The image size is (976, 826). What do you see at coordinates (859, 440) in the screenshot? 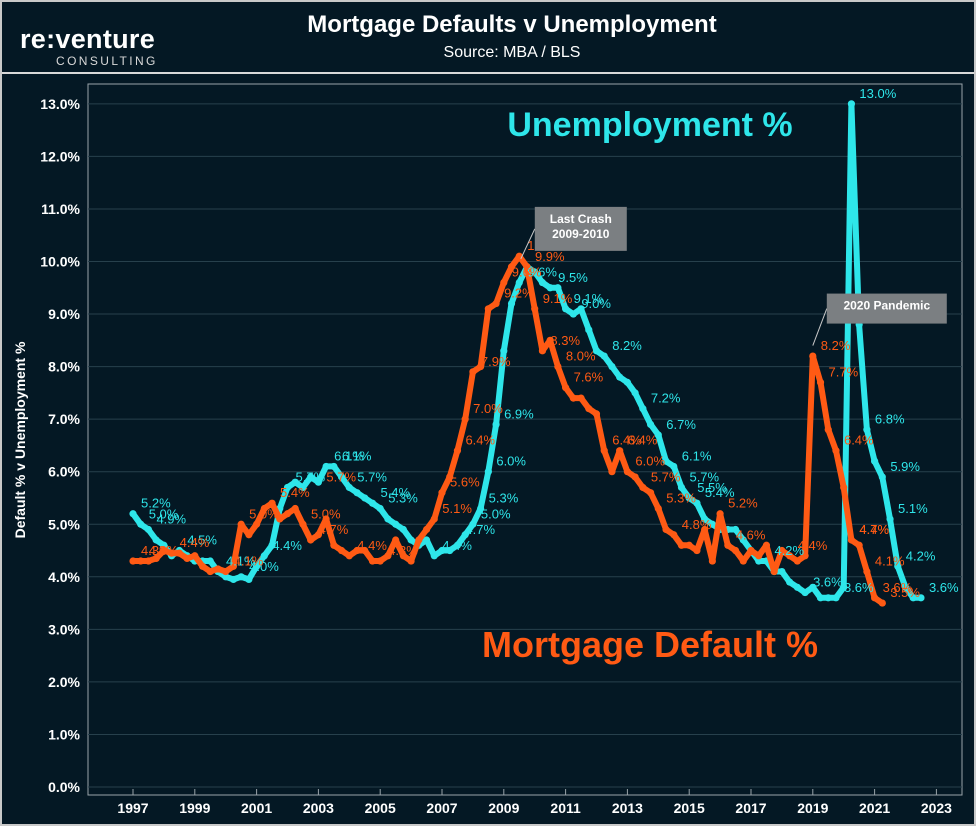
I see `default-data-label: 6.4%` at bounding box center [859, 440].